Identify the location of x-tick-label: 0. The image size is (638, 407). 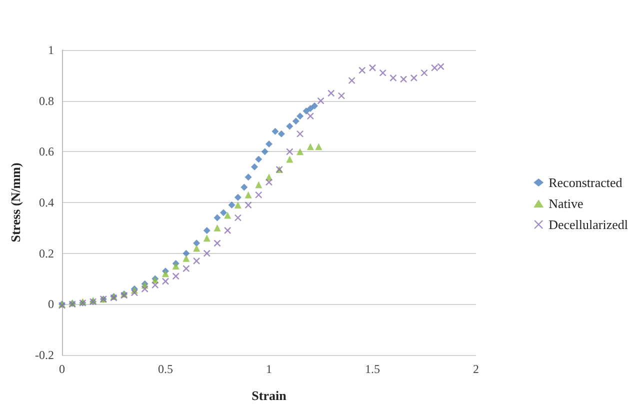
(62, 369).